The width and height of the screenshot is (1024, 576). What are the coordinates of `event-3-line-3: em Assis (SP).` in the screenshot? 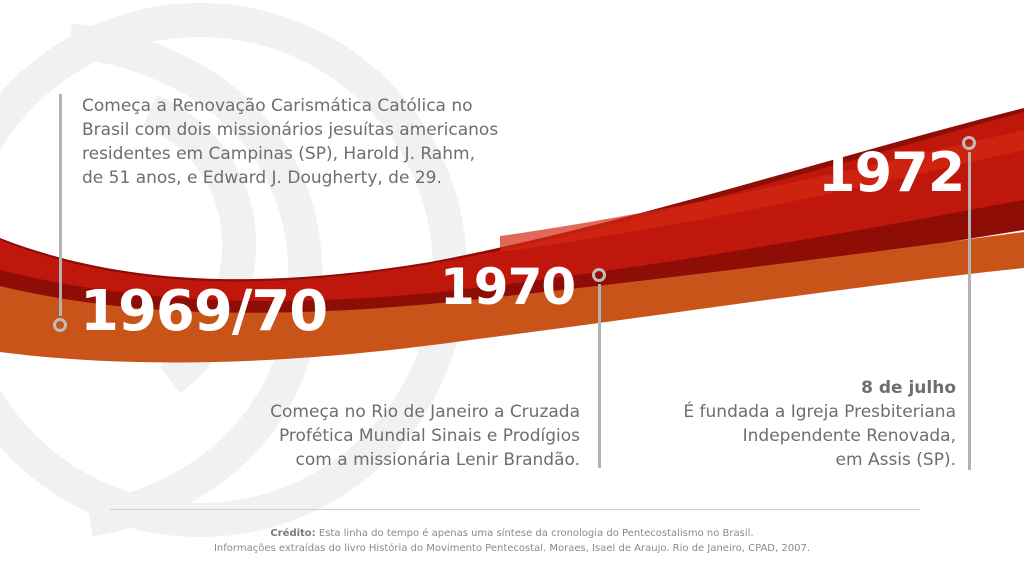 It's located at (895, 460).